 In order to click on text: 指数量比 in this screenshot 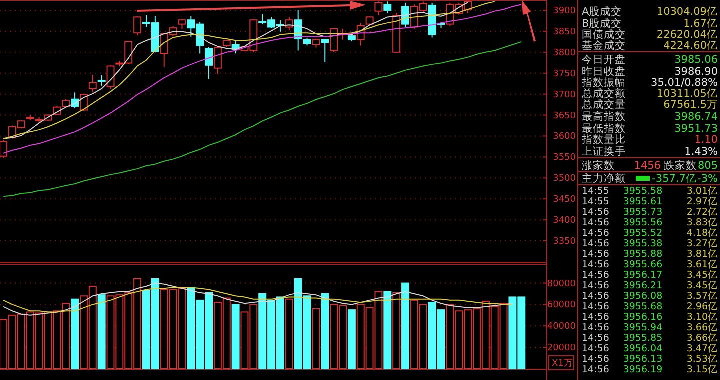, I will do `click(603, 139)`.